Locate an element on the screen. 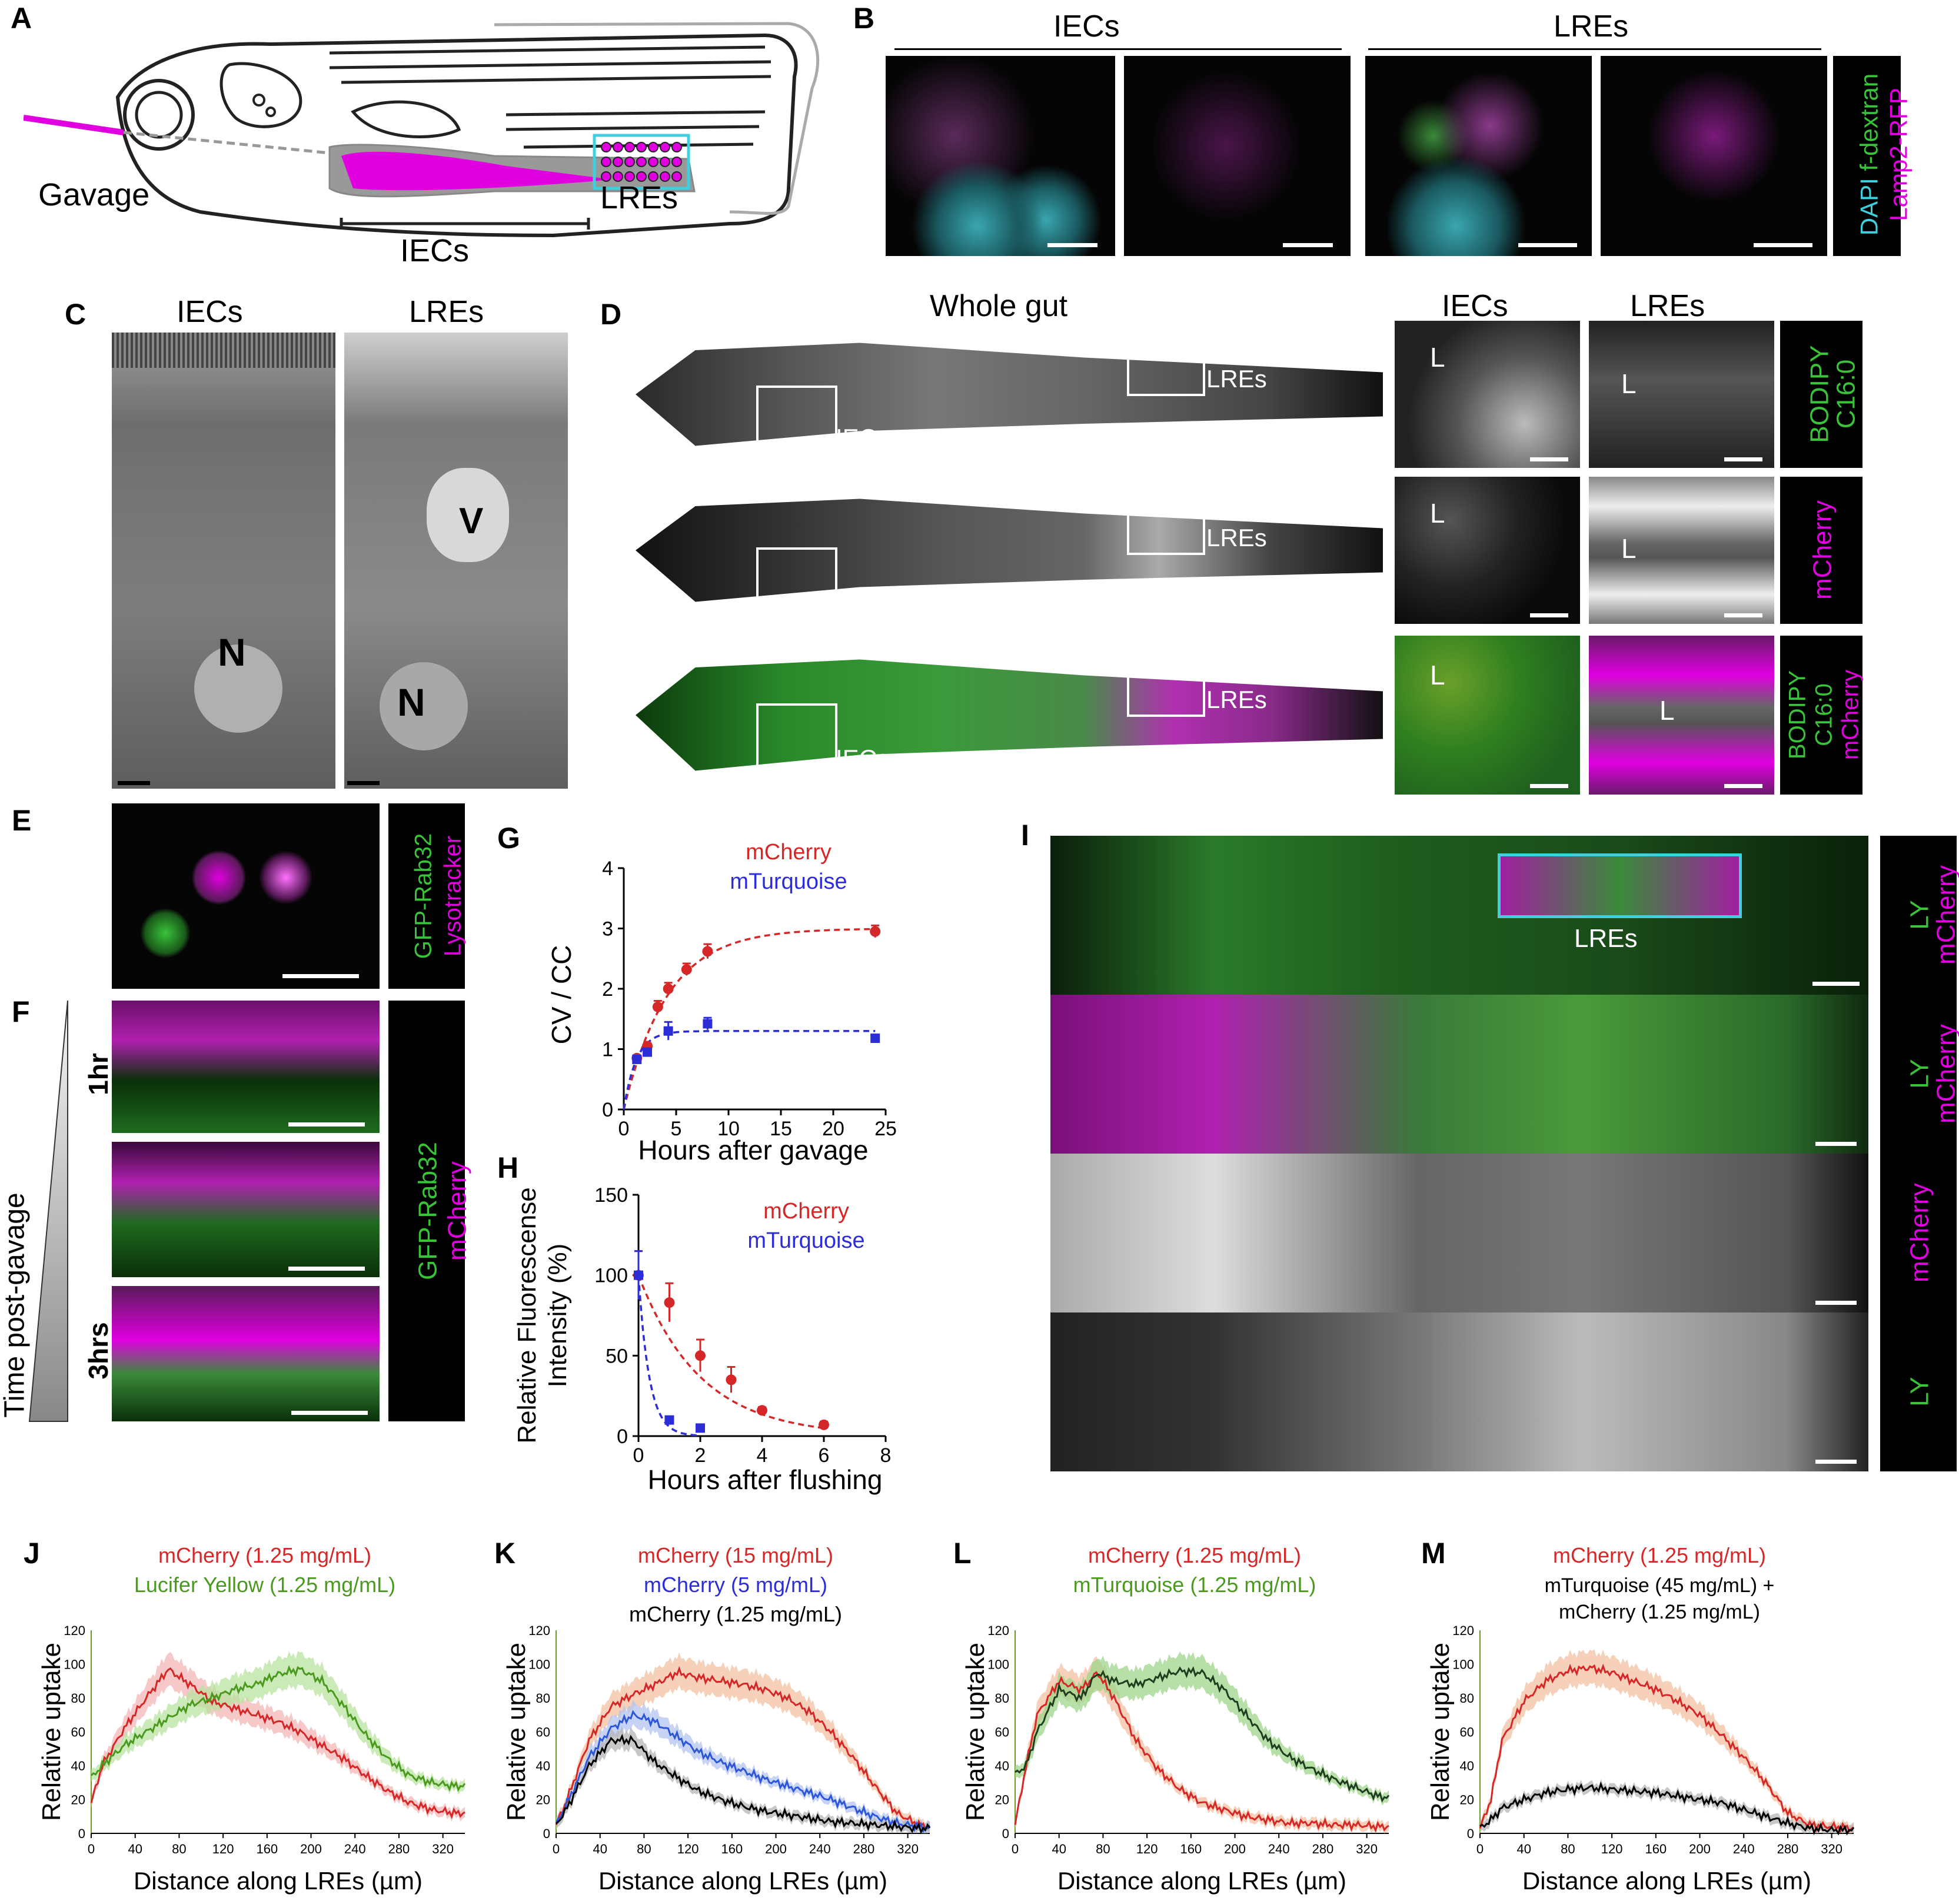  b-iecs-bracket is located at coordinates (1118, 49).